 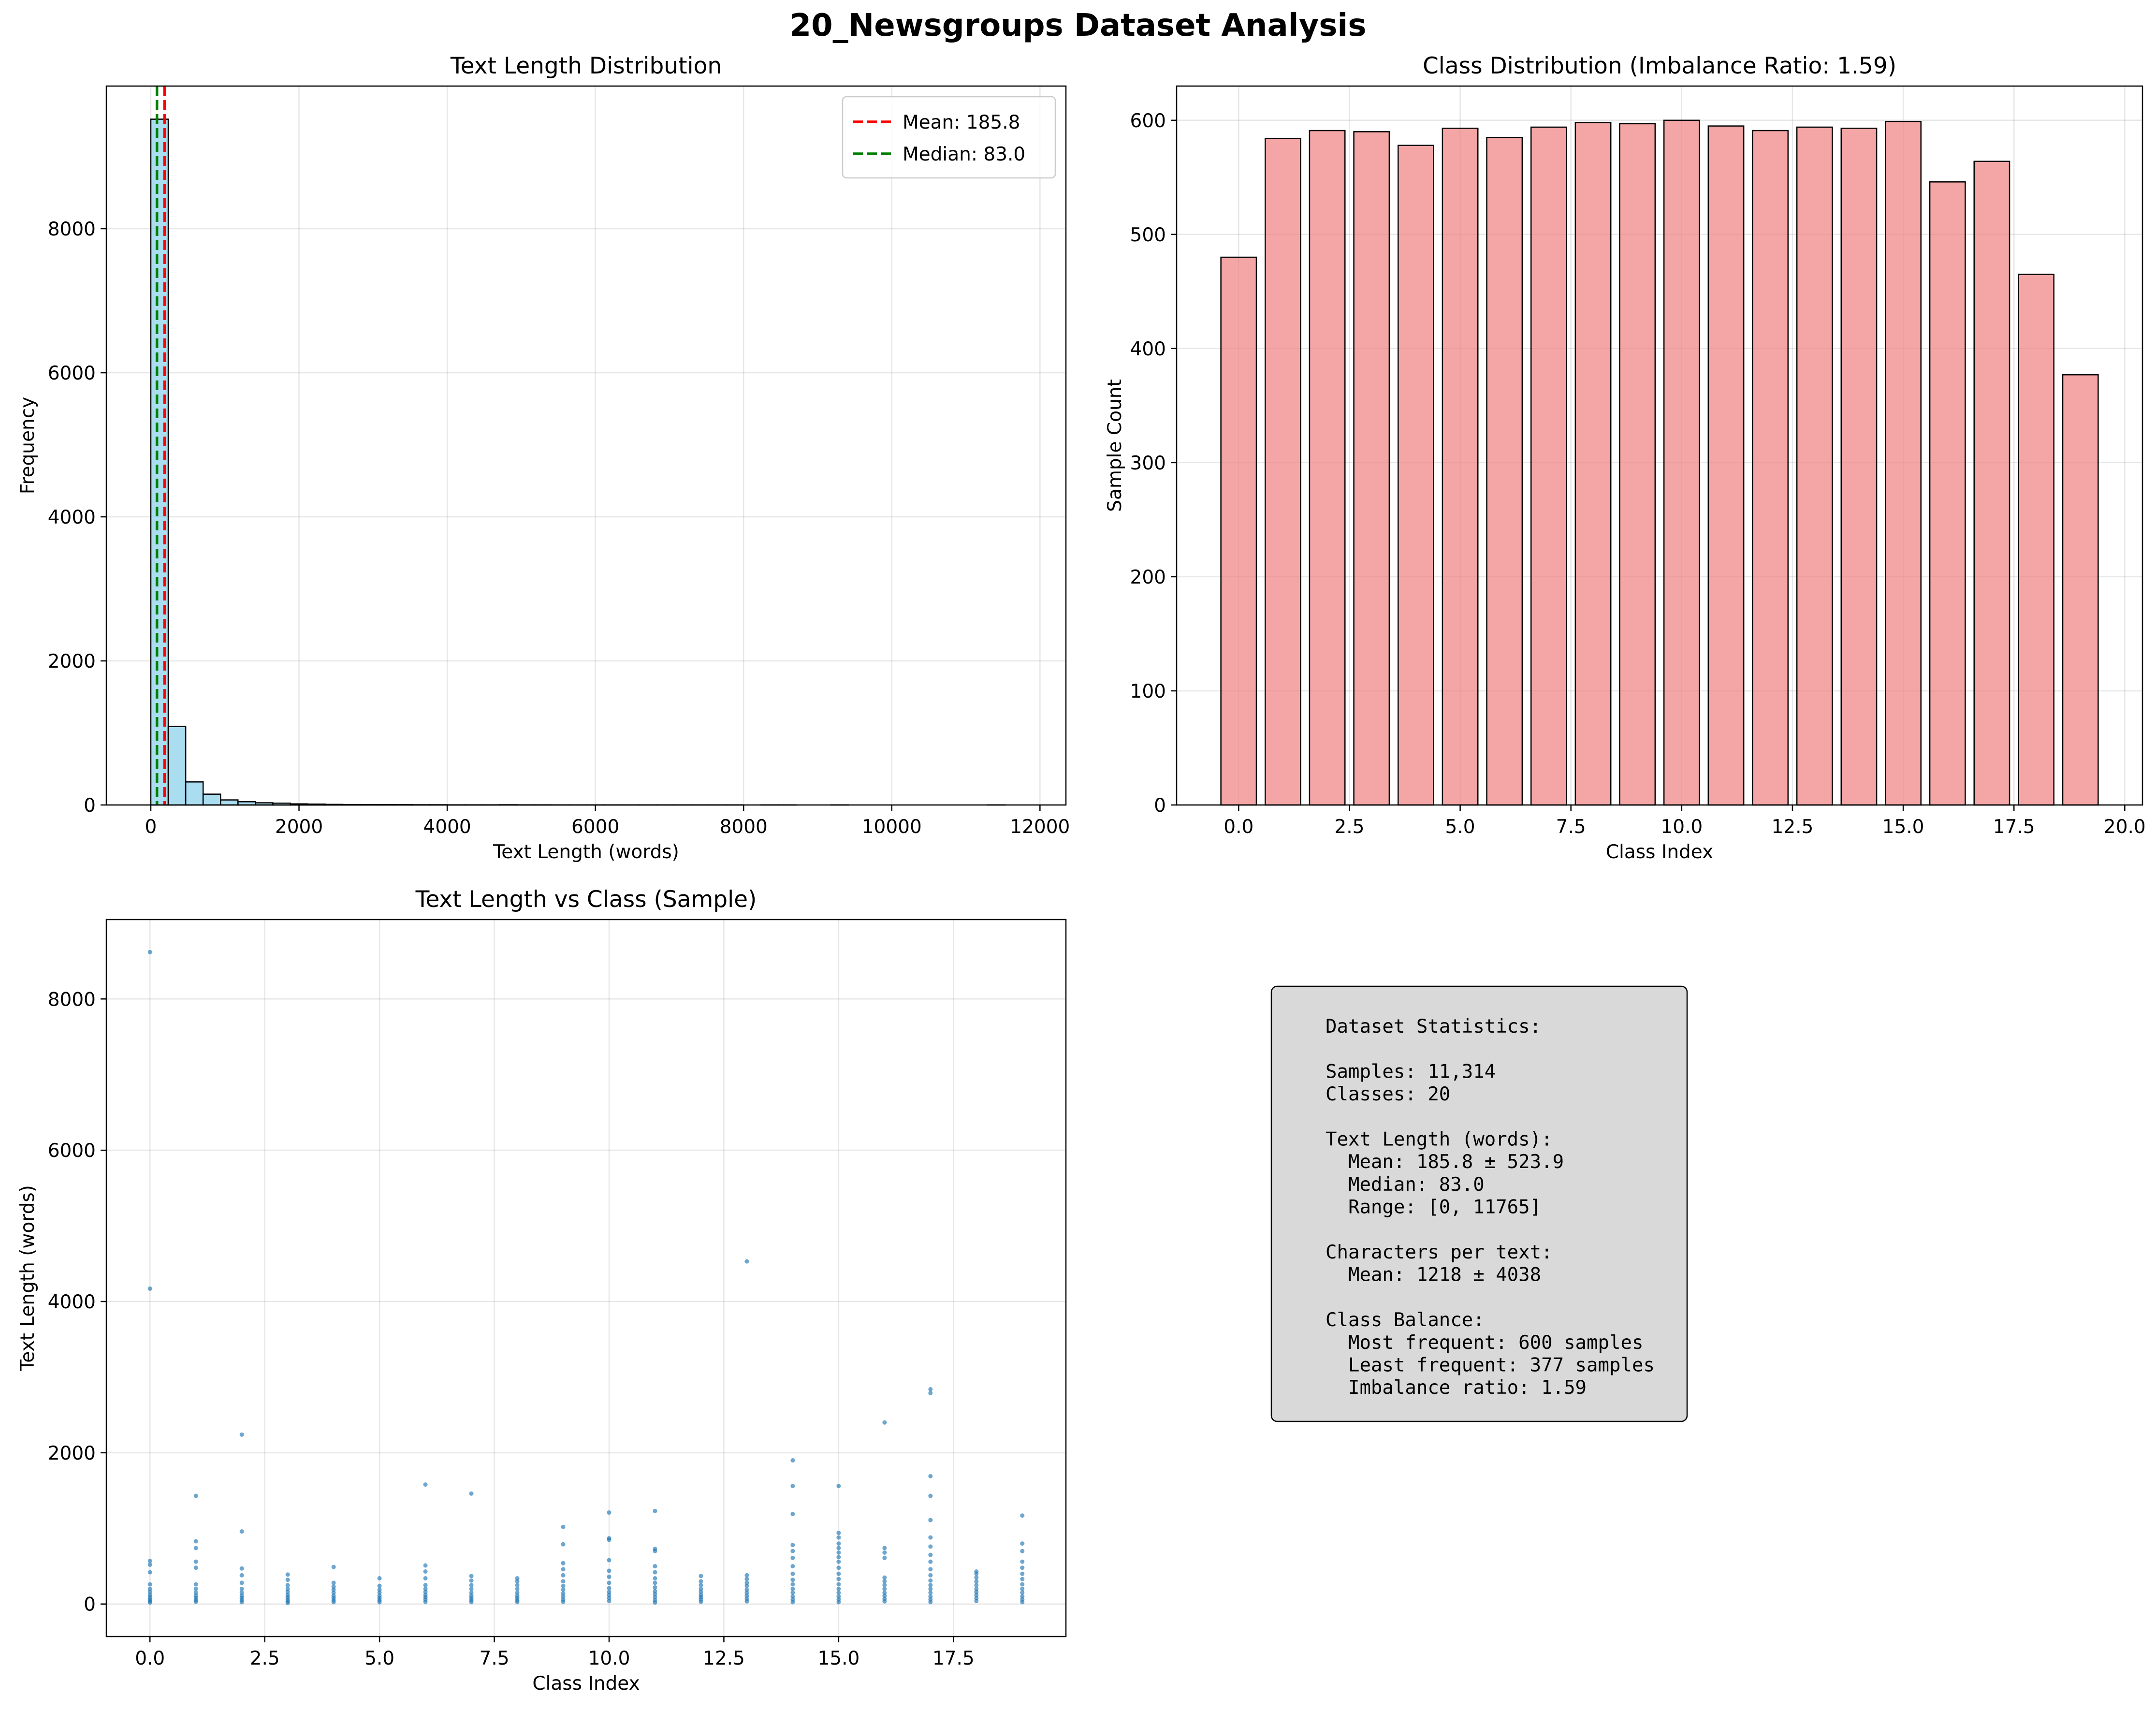 I want to click on y-axis-label: Text Length (words), so click(x=28, y=1278).